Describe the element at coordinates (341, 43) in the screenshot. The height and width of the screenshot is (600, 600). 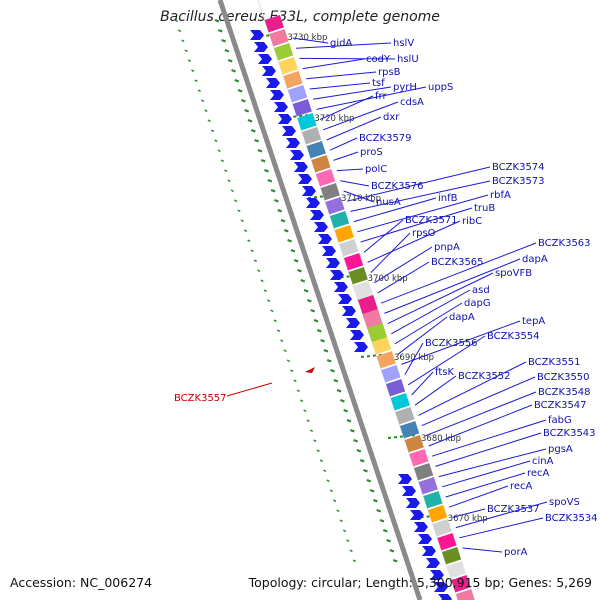
I see `gene-label-gidA: gidA` at that location.